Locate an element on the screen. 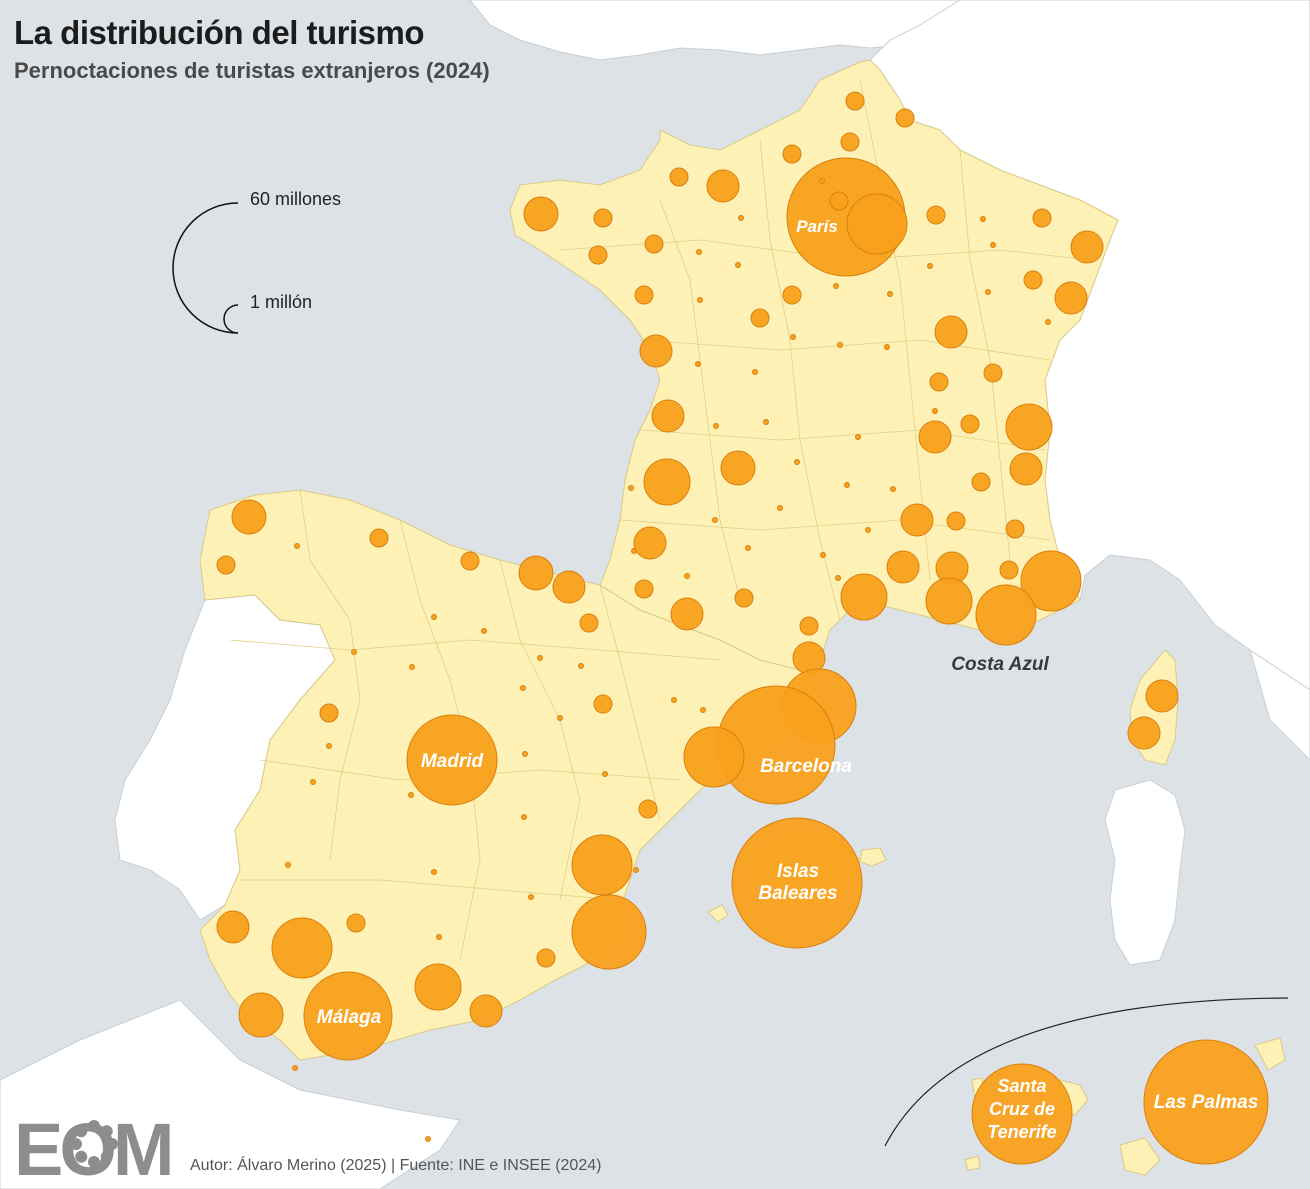 The width and height of the screenshot is (1310, 1189). size-legend is located at coordinates (205, 268).